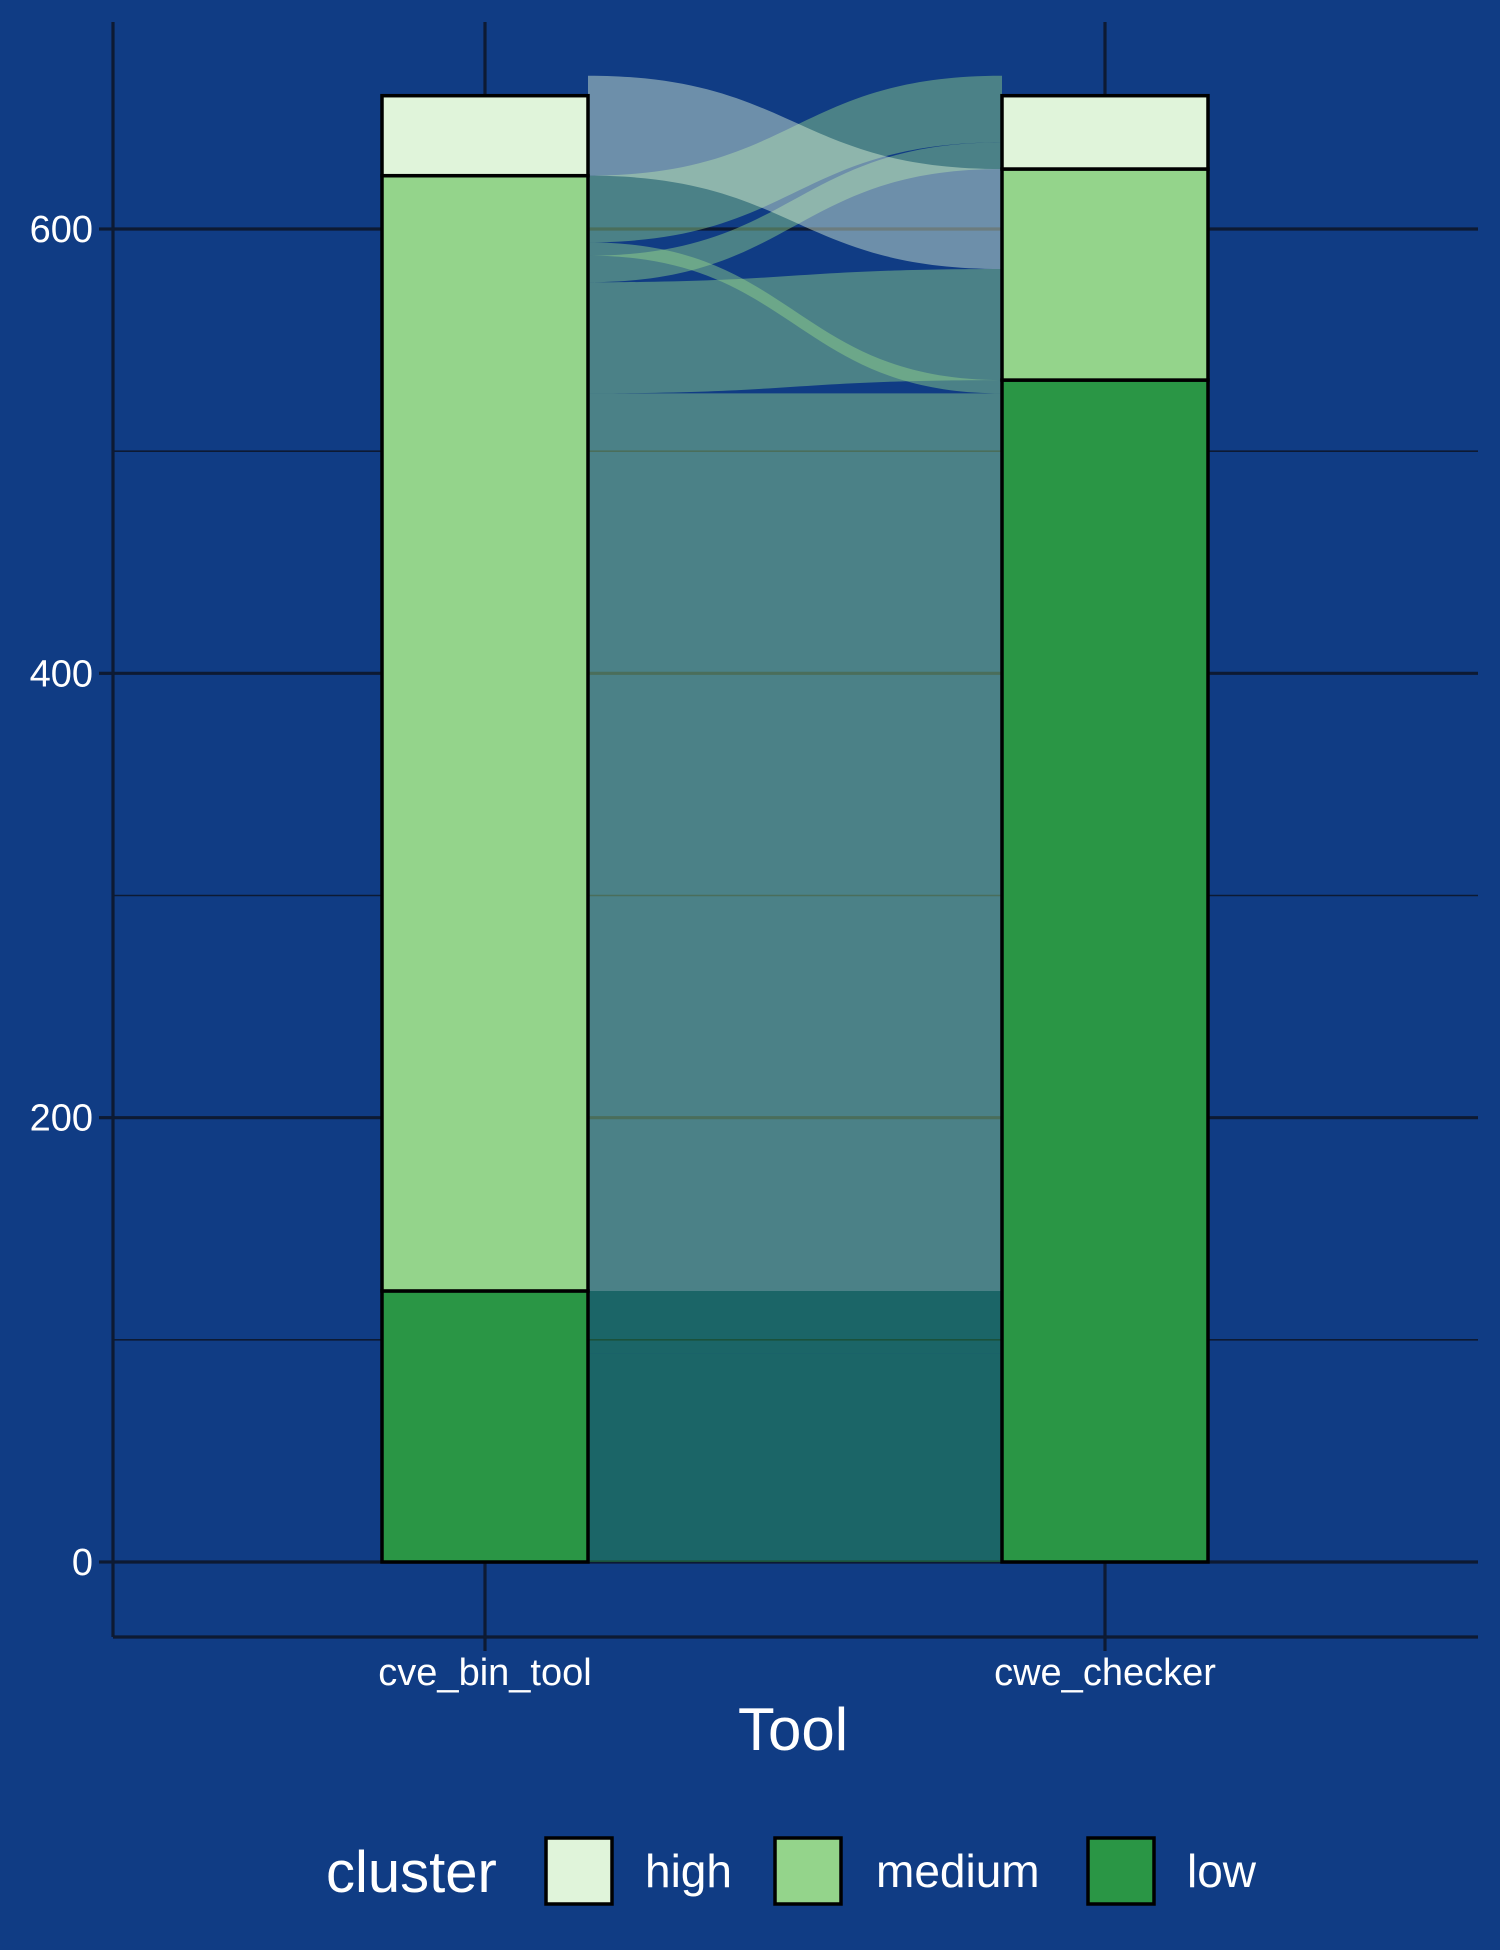 The image size is (1500, 1950). Describe the element at coordinates (688, 1871) in the screenshot. I see `legend-label-high: high` at that location.